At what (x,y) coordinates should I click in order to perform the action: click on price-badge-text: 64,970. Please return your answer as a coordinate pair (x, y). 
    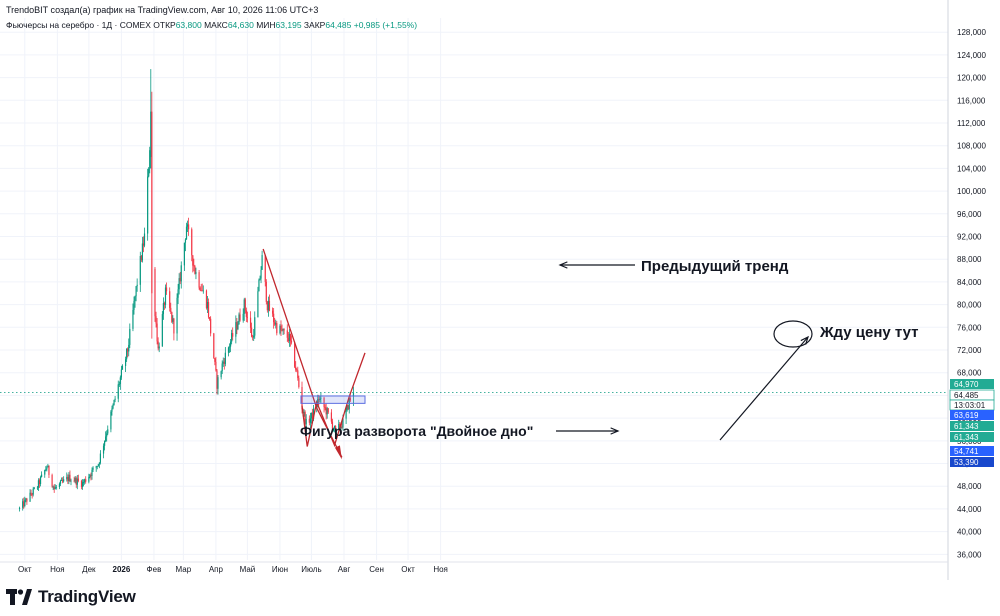
    Looking at the image, I should click on (966, 384).